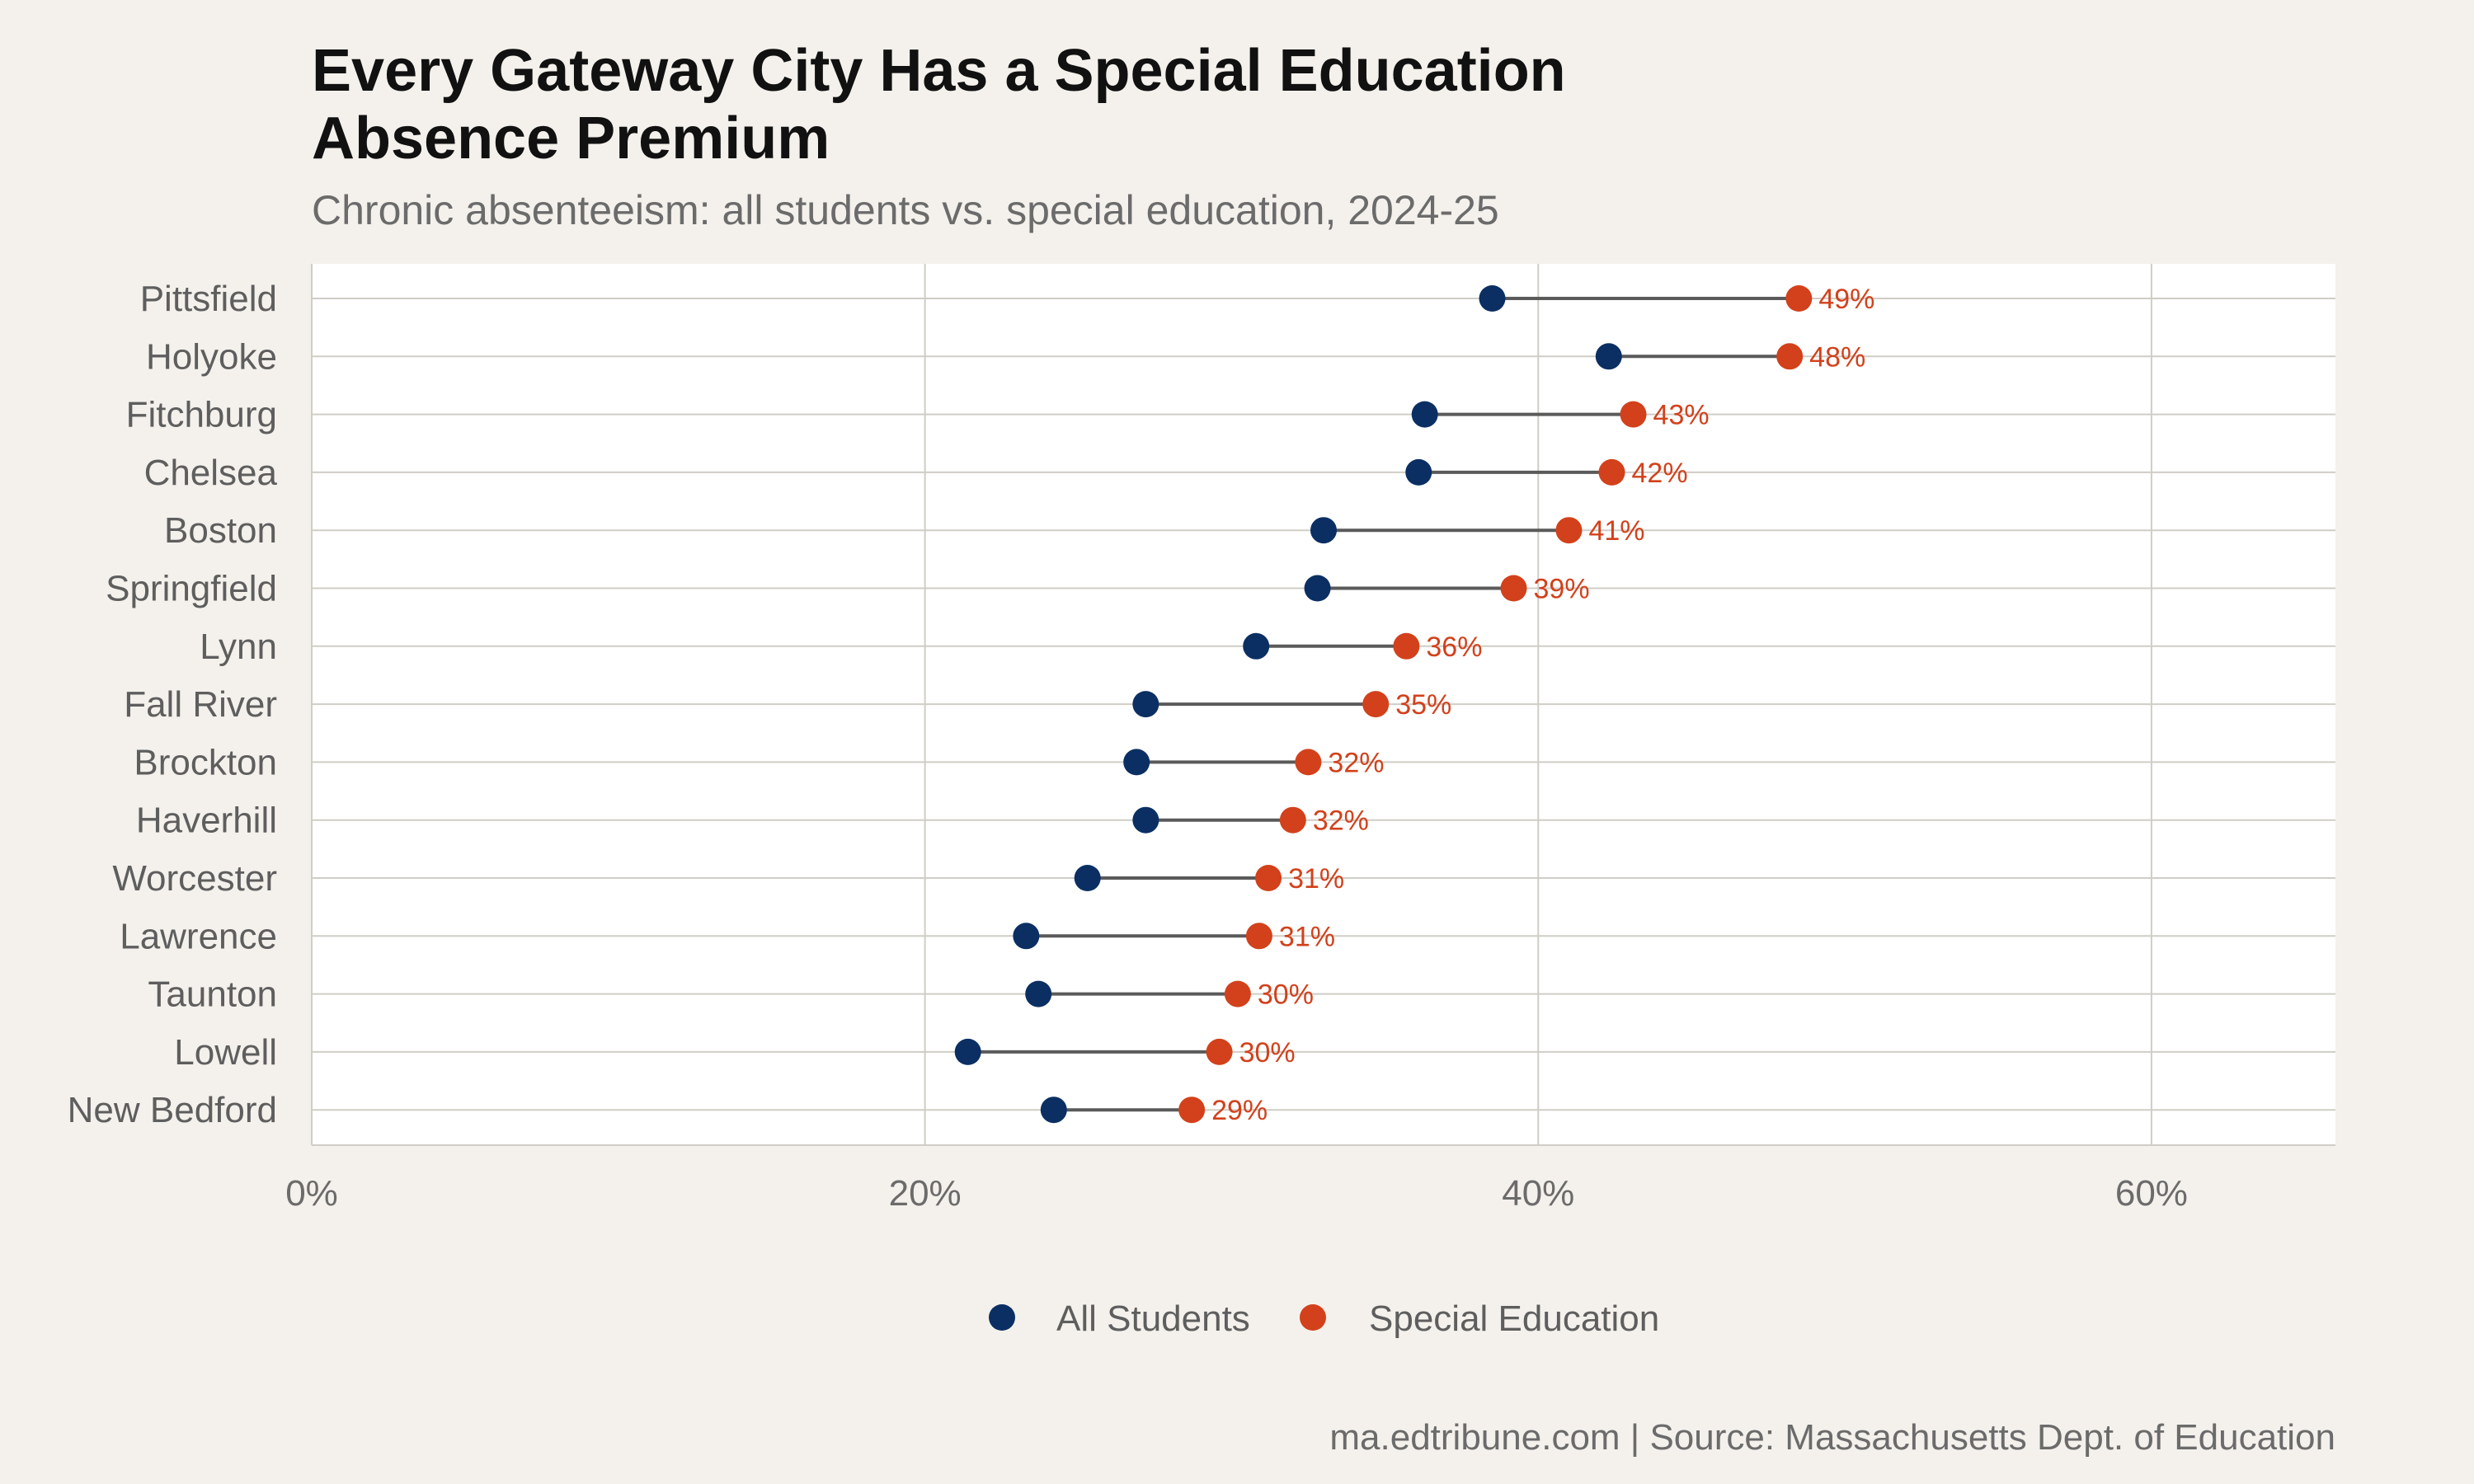 Image resolution: width=2474 pixels, height=1484 pixels. I want to click on city-label: Taunton, so click(212, 994).